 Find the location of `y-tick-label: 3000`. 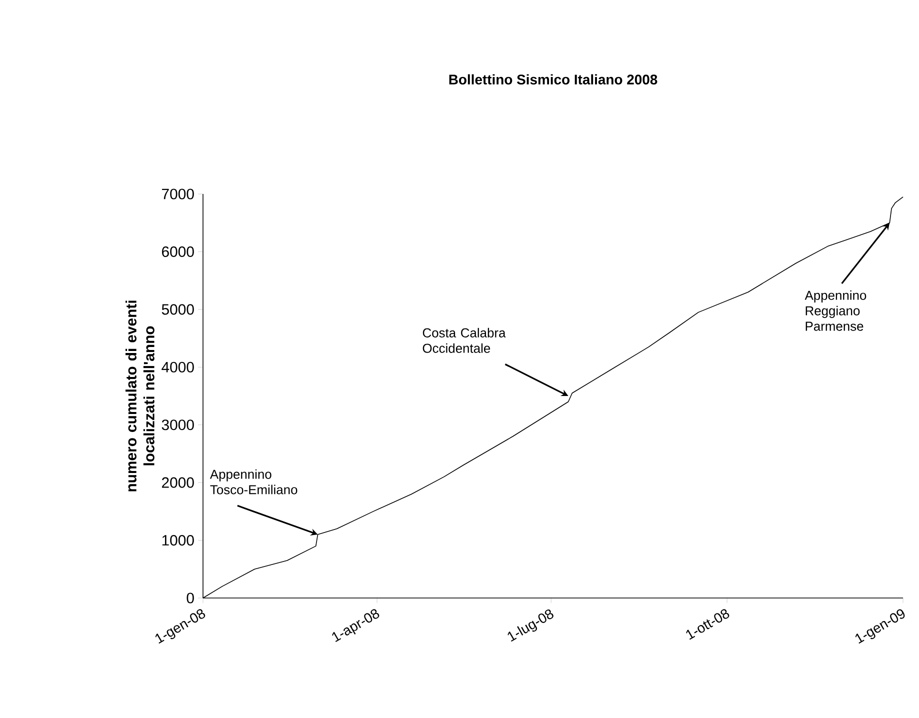

y-tick-label: 3000 is located at coordinates (178, 425).